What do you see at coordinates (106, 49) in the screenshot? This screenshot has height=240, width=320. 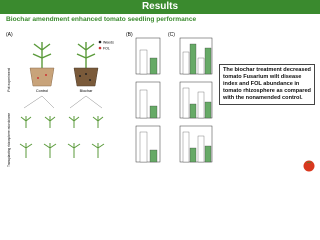 I see `legend-entry: FOL` at bounding box center [106, 49].